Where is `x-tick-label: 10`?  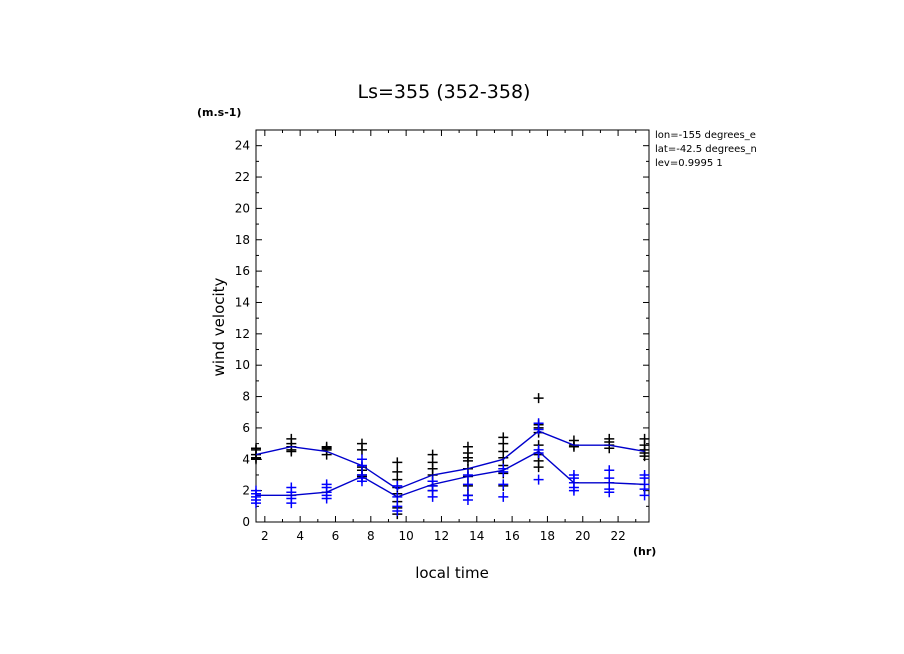
x-tick-label: 10 is located at coordinates (405, 536).